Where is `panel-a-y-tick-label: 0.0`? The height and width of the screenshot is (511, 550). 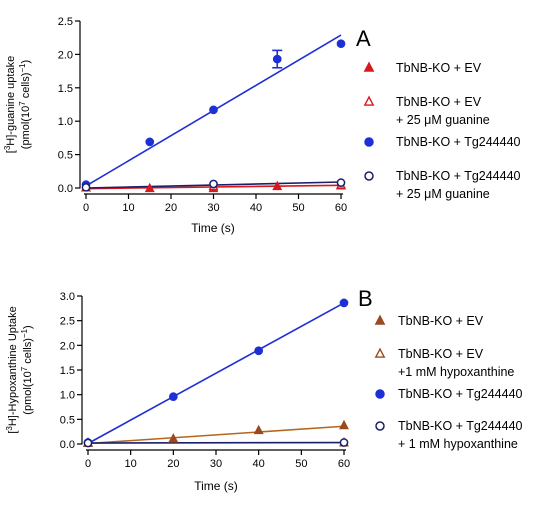 panel-a-y-tick-label: 0.0 is located at coordinates (65, 189).